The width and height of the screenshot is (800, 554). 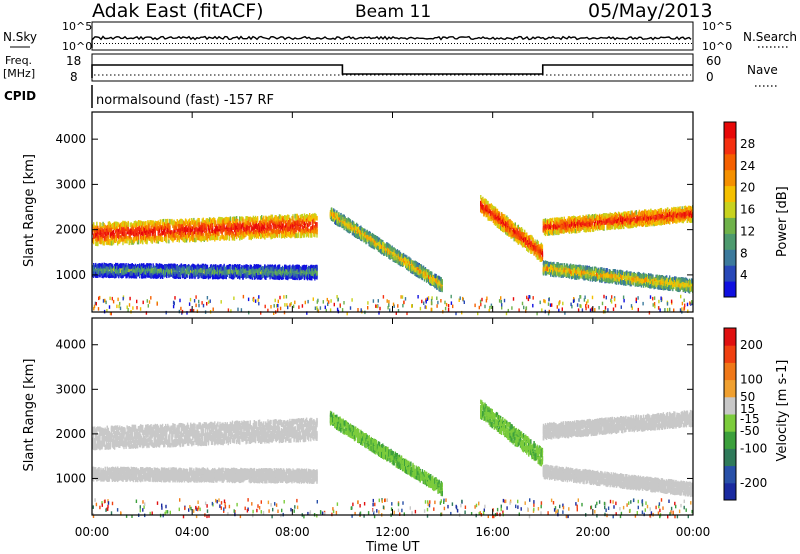 I want to click on cpid-label: CPID, so click(x=20, y=96).